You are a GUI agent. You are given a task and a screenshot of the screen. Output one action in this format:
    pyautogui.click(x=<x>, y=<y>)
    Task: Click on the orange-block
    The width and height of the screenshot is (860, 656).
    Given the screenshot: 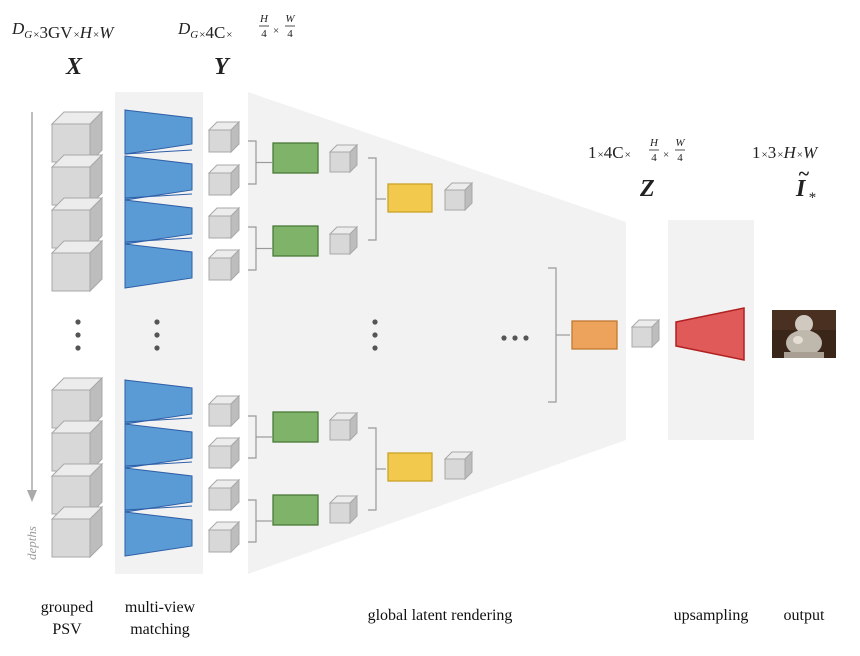 What is the action you would take?
    pyautogui.click(x=594, y=335)
    